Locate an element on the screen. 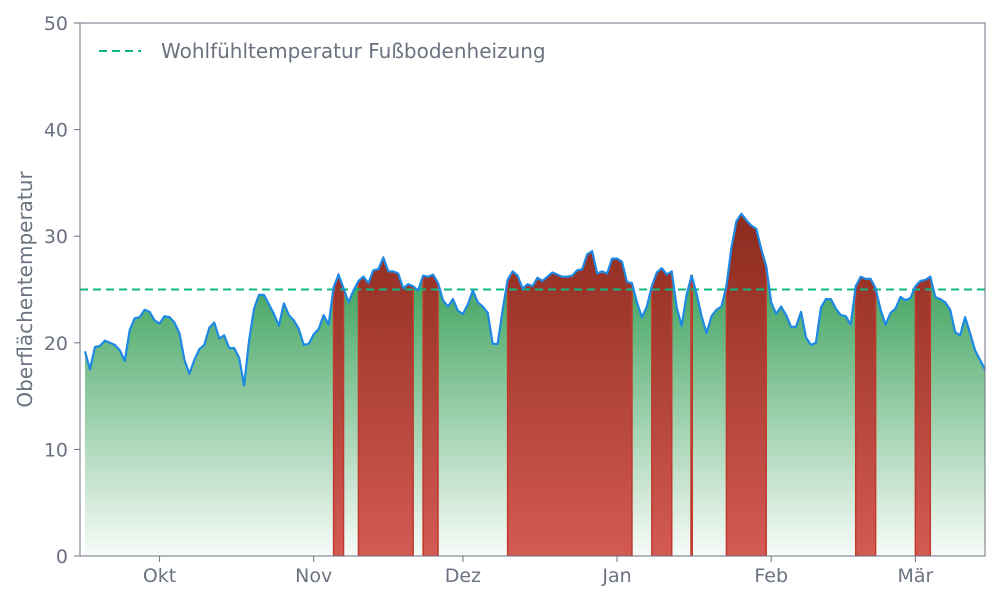 The width and height of the screenshot is (1000, 600). x-tick-label: Jan is located at coordinates (616, 576).